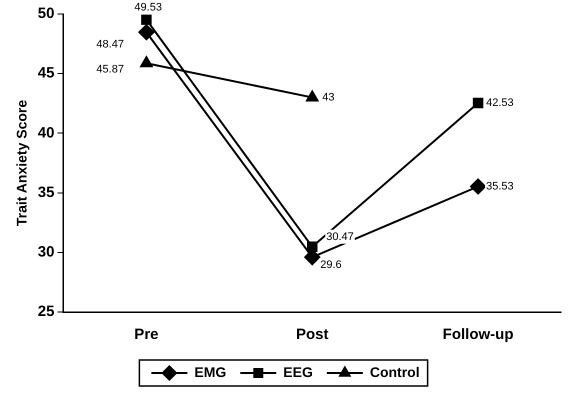 The image size is (579, 412). What do you see at coordinates (312, 335) in the screenshot?
I see `x-tick-label: Post` at bounding box center [312, 335].